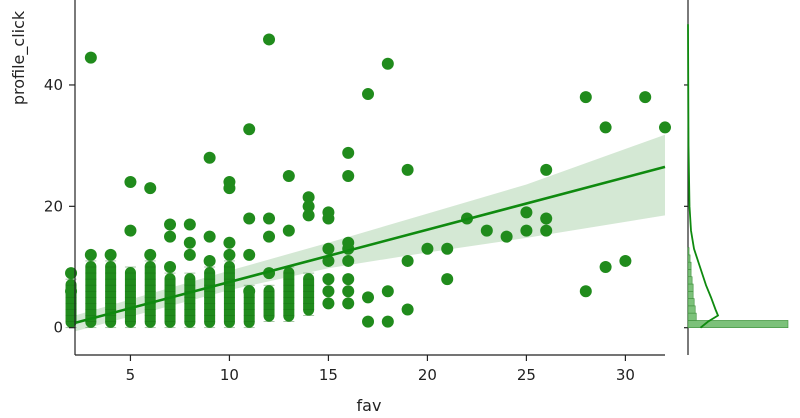 Image resolution: width=800 pixels, height=418 pixels. I want to click on y-tick-label: 0, so click(58, 328).